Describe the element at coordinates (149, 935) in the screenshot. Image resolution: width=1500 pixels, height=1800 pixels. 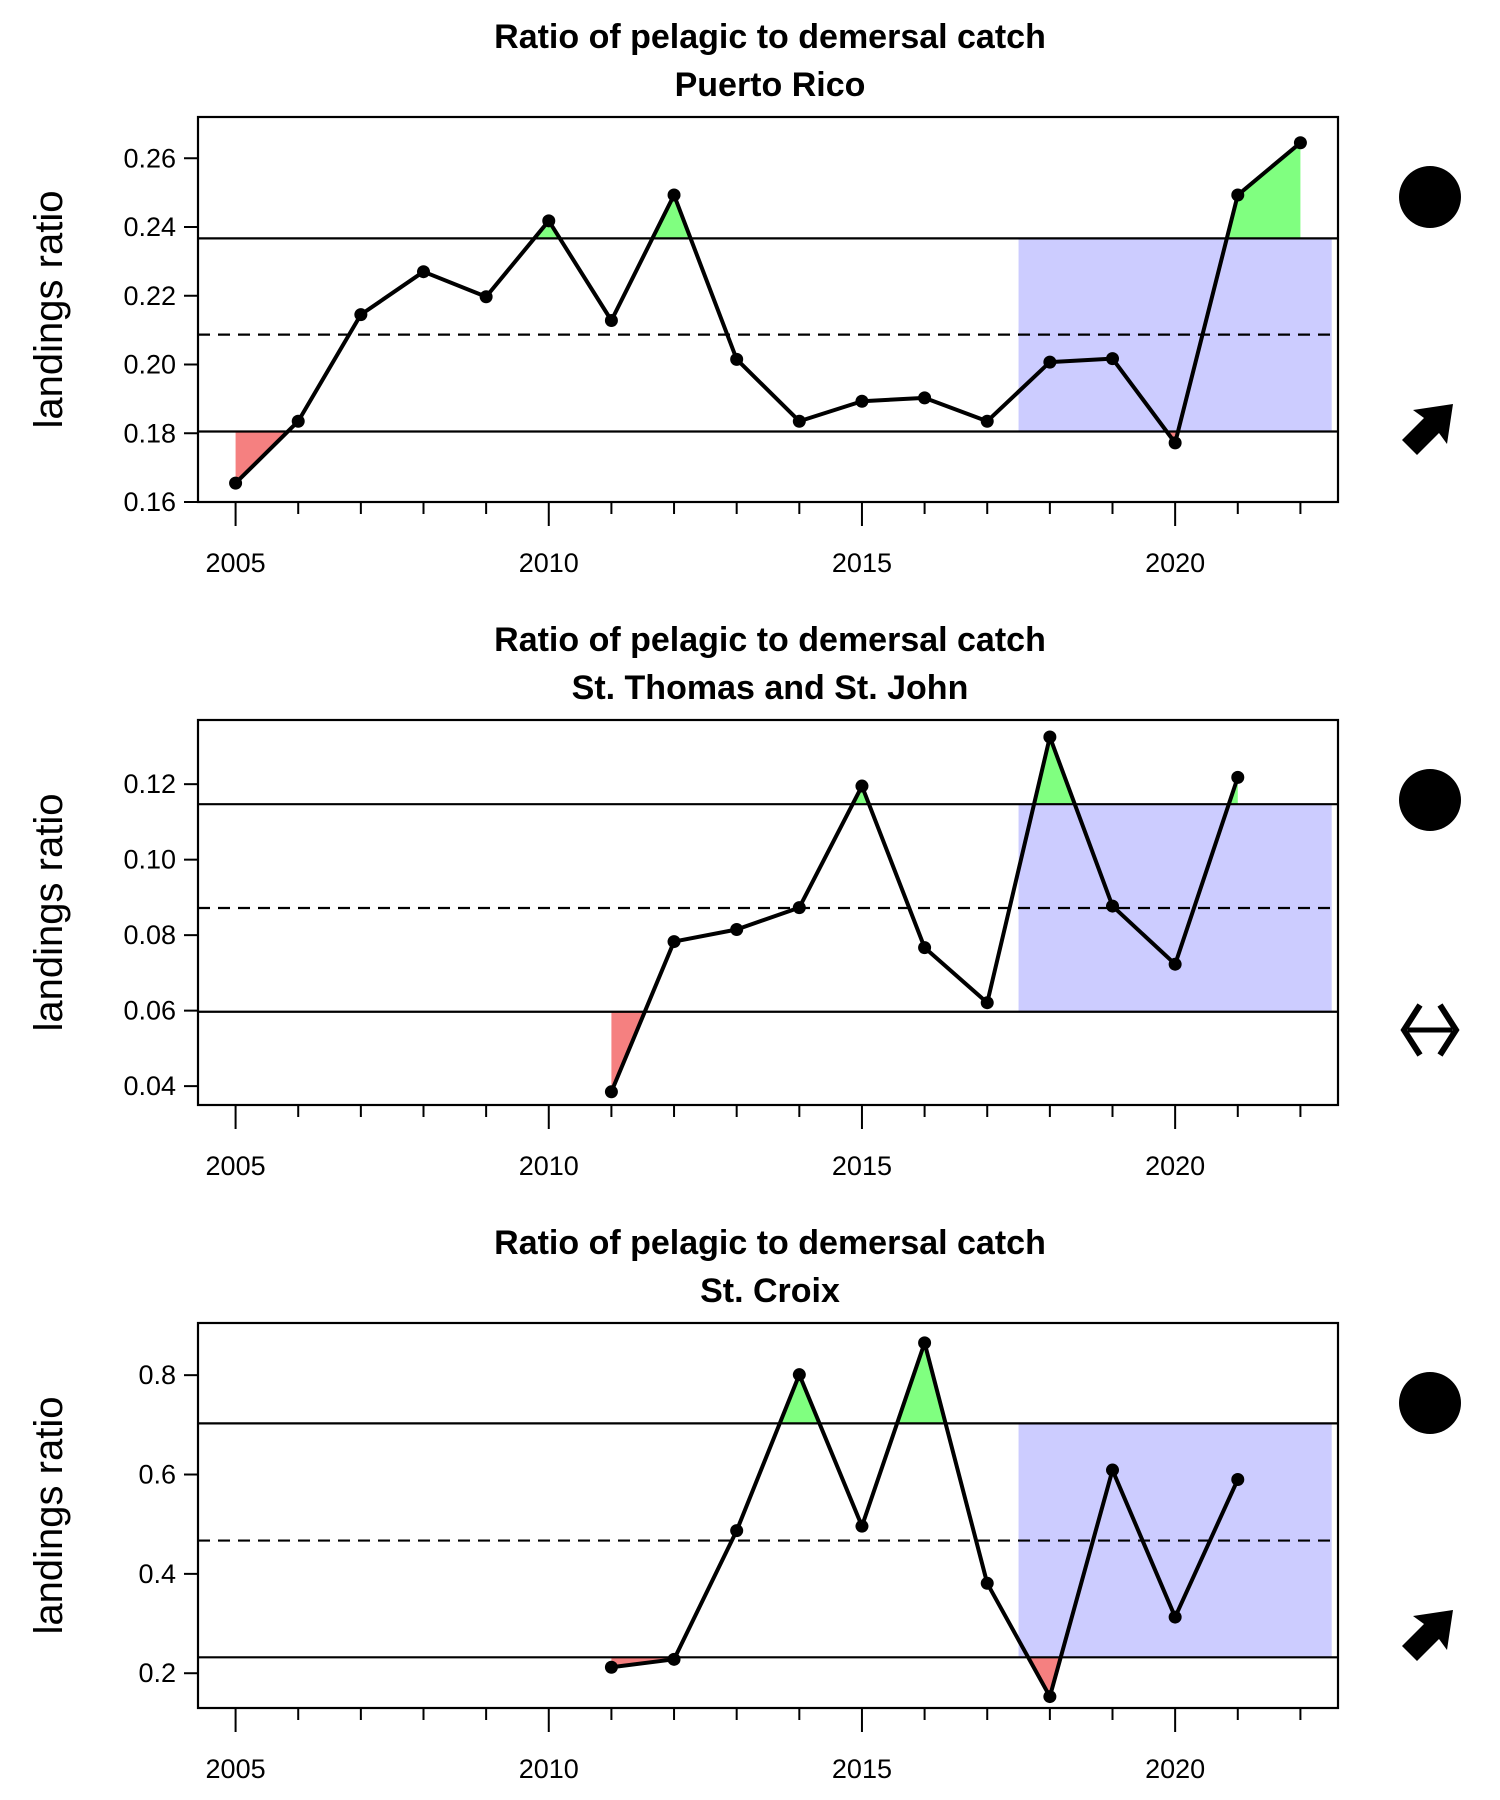
I see `y-tick-label: 0.08` at that location.